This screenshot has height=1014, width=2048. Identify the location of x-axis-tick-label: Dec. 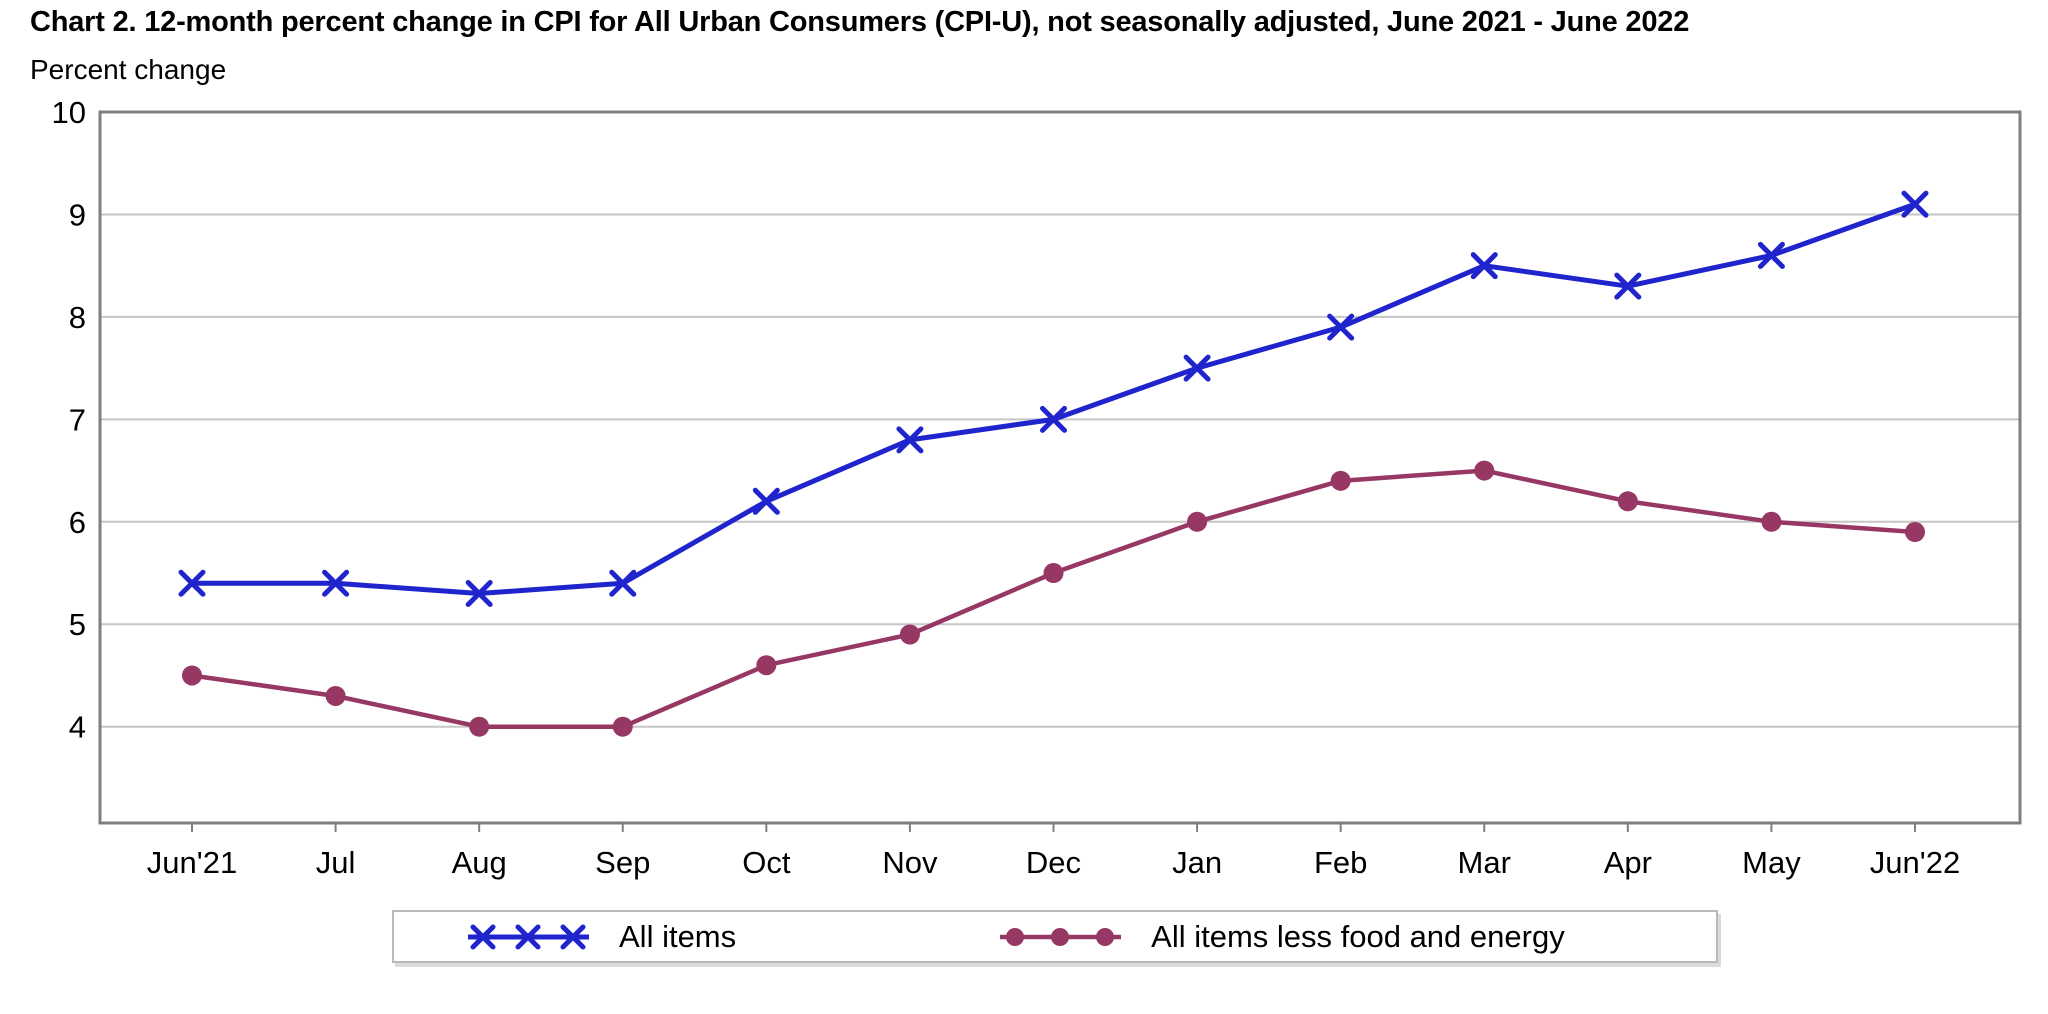
(1053, 862).